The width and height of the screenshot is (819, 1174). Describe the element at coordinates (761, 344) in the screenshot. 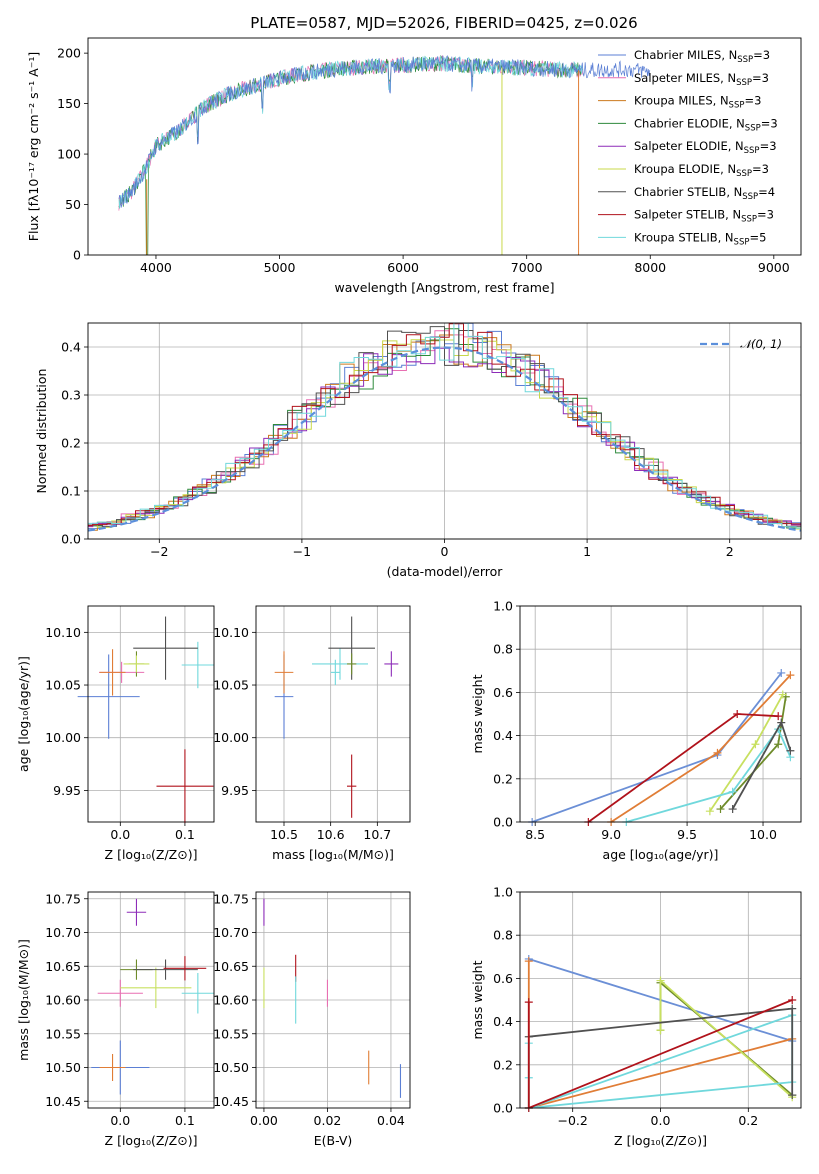

I see `legend-entry-normal: 𝒩(0, 1)` at that location.